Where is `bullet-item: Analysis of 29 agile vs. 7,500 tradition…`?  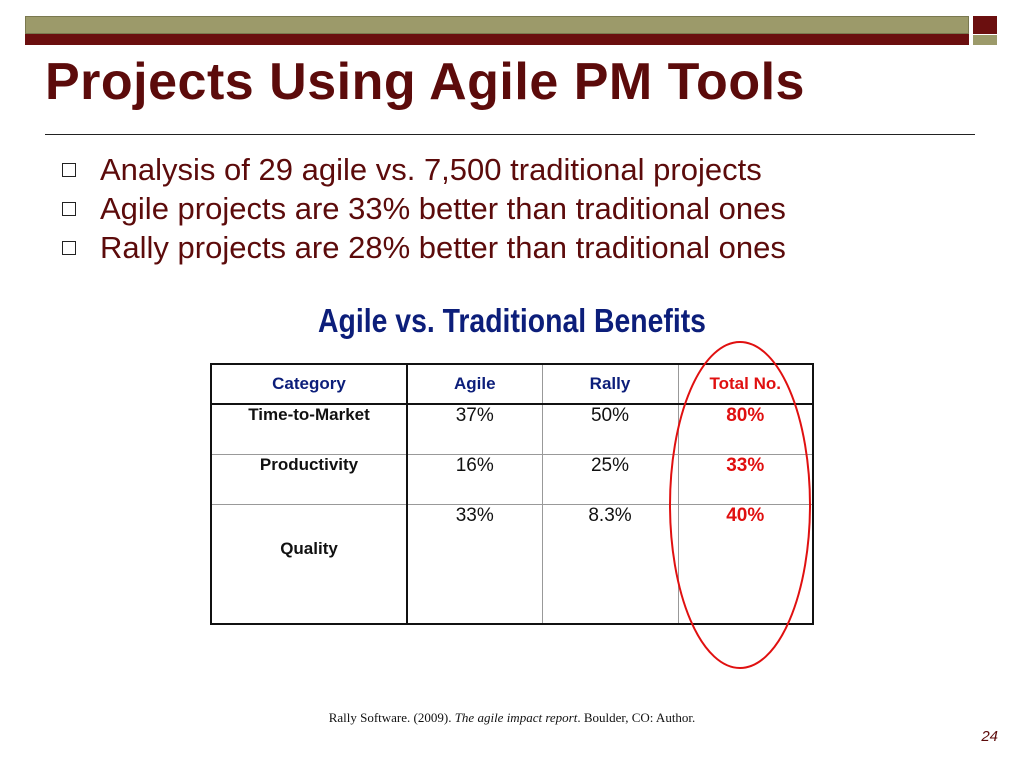 bullet-item: Analysis of 29 agile vs. 7,500 tradition… is located at coordinates (424, 169).